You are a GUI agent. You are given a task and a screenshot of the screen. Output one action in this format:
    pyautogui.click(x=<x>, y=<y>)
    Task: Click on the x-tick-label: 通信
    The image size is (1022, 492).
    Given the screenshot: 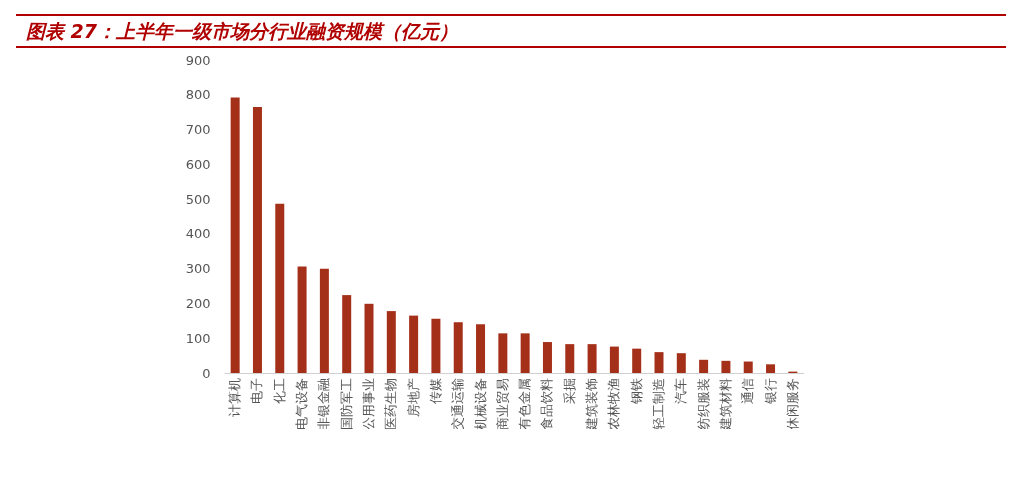 What is the action you would take?
    pyautogui.click(x=748, y=390)
    